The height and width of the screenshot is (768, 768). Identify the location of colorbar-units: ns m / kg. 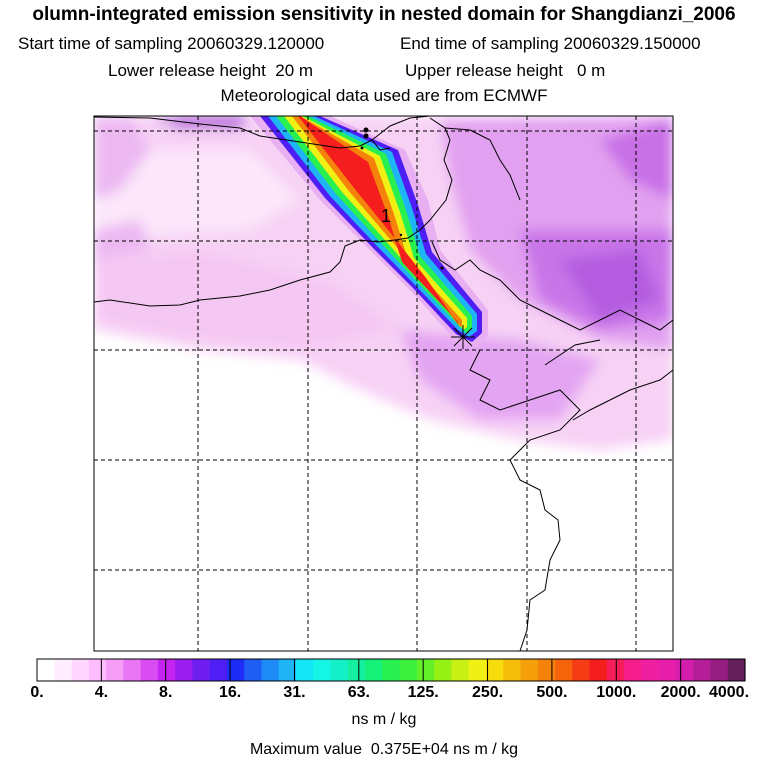
(384, 719).